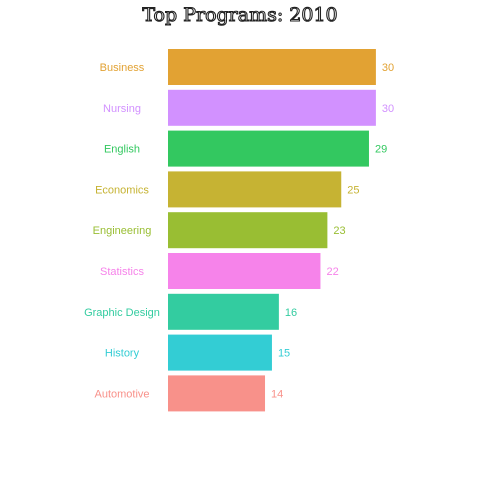  Describe the element at coordinates (122, 272) in the screenshot. I see `category-label-statistics: Statistics` at that location.